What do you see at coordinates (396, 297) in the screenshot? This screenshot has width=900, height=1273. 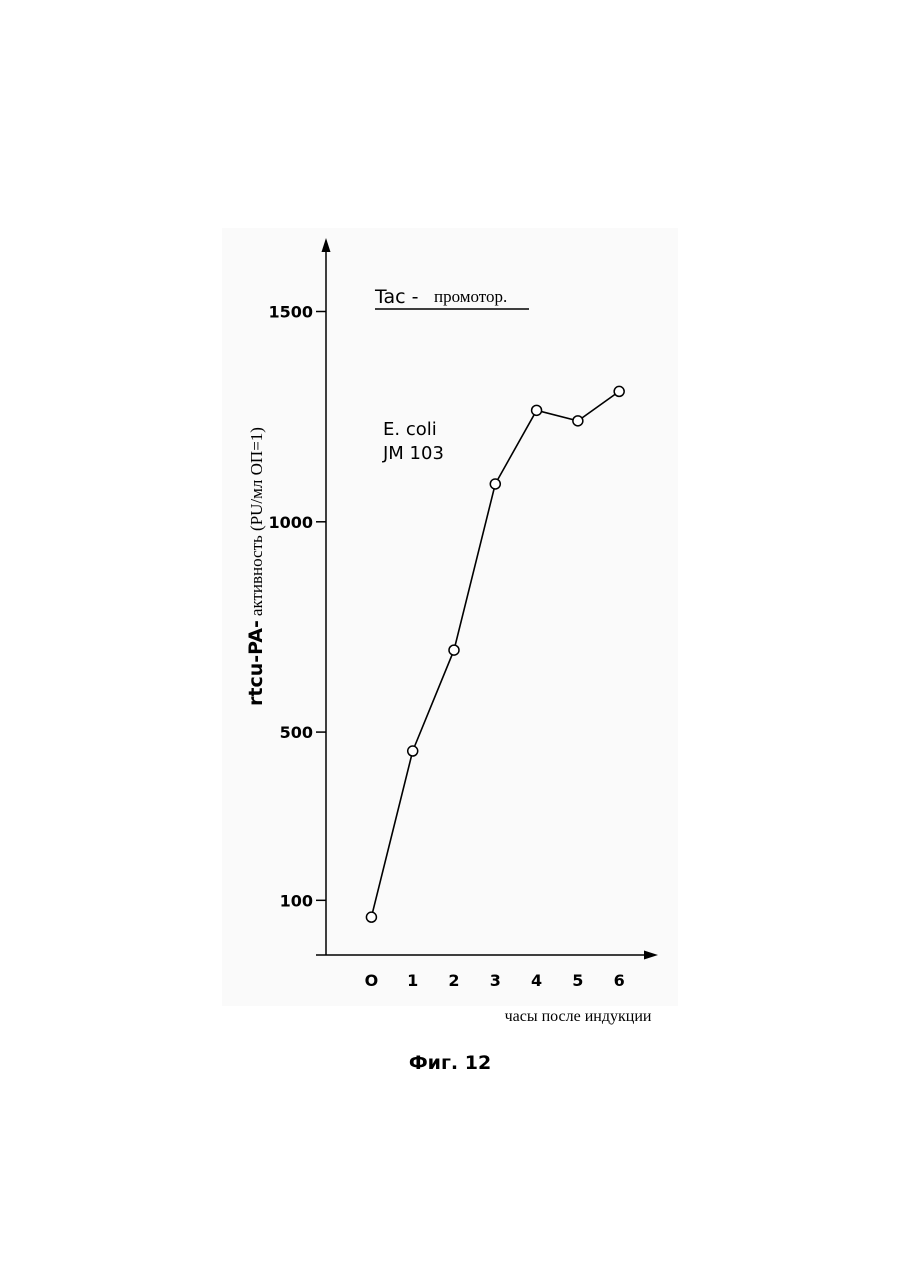 I see `chart-title-main: Tac -` at bounding box center [396, 297].